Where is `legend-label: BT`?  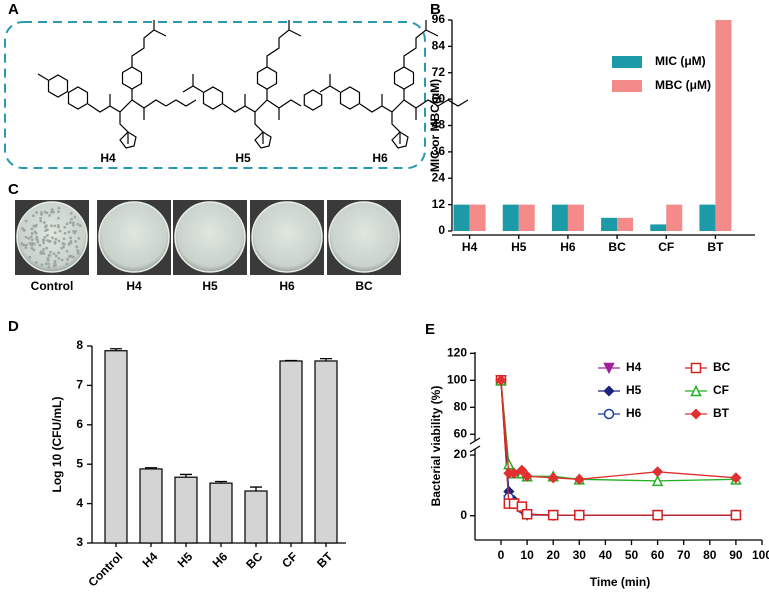
legend-label: BT is located at coordinates (721, 413).